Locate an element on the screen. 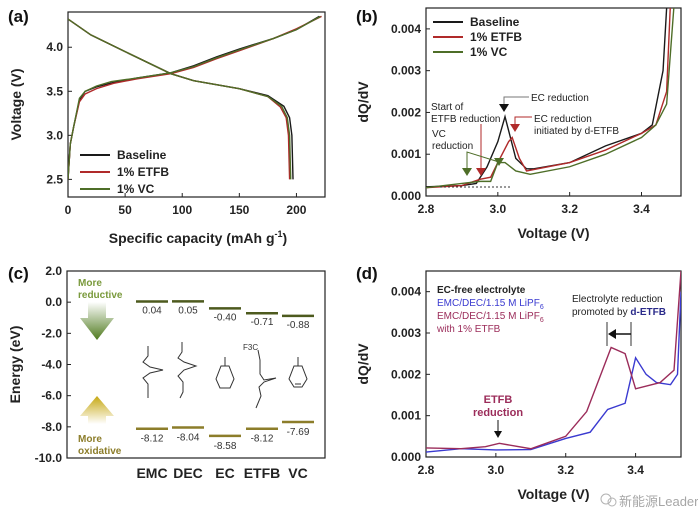  y-tick-label: 2.5 is located at coordinates (54, 179).